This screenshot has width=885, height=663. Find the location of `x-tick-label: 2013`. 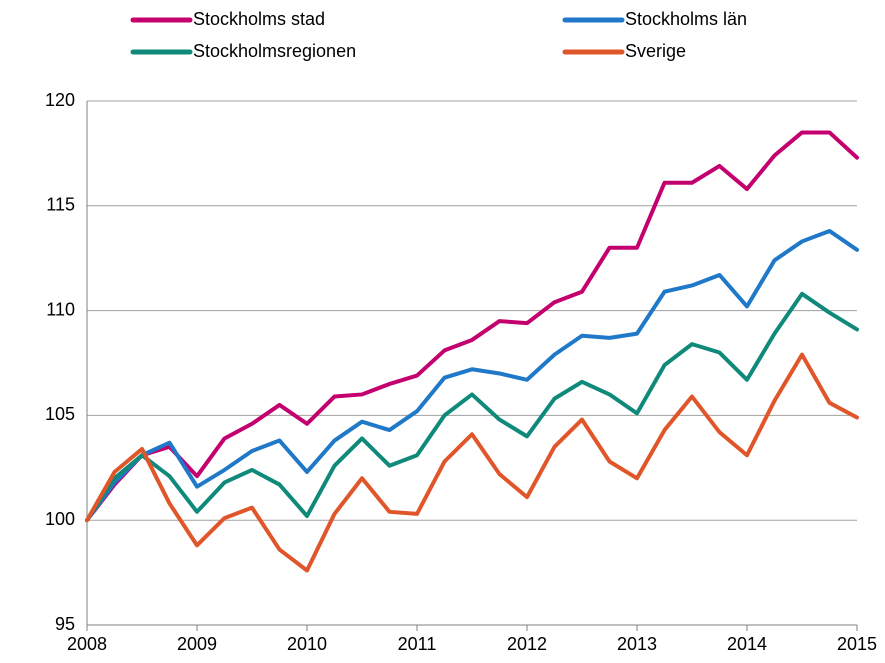

x-tick-label: 2013 is located at coordinates (637, 644).